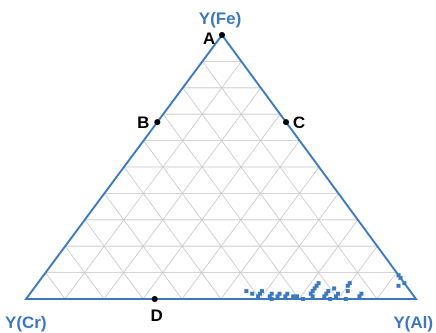 This screenshot has width=436, height=333. What do you see at coordinates (157, 315) in the screenshot?
I see `reference-label-d: D` at bounding box center [157, 315].